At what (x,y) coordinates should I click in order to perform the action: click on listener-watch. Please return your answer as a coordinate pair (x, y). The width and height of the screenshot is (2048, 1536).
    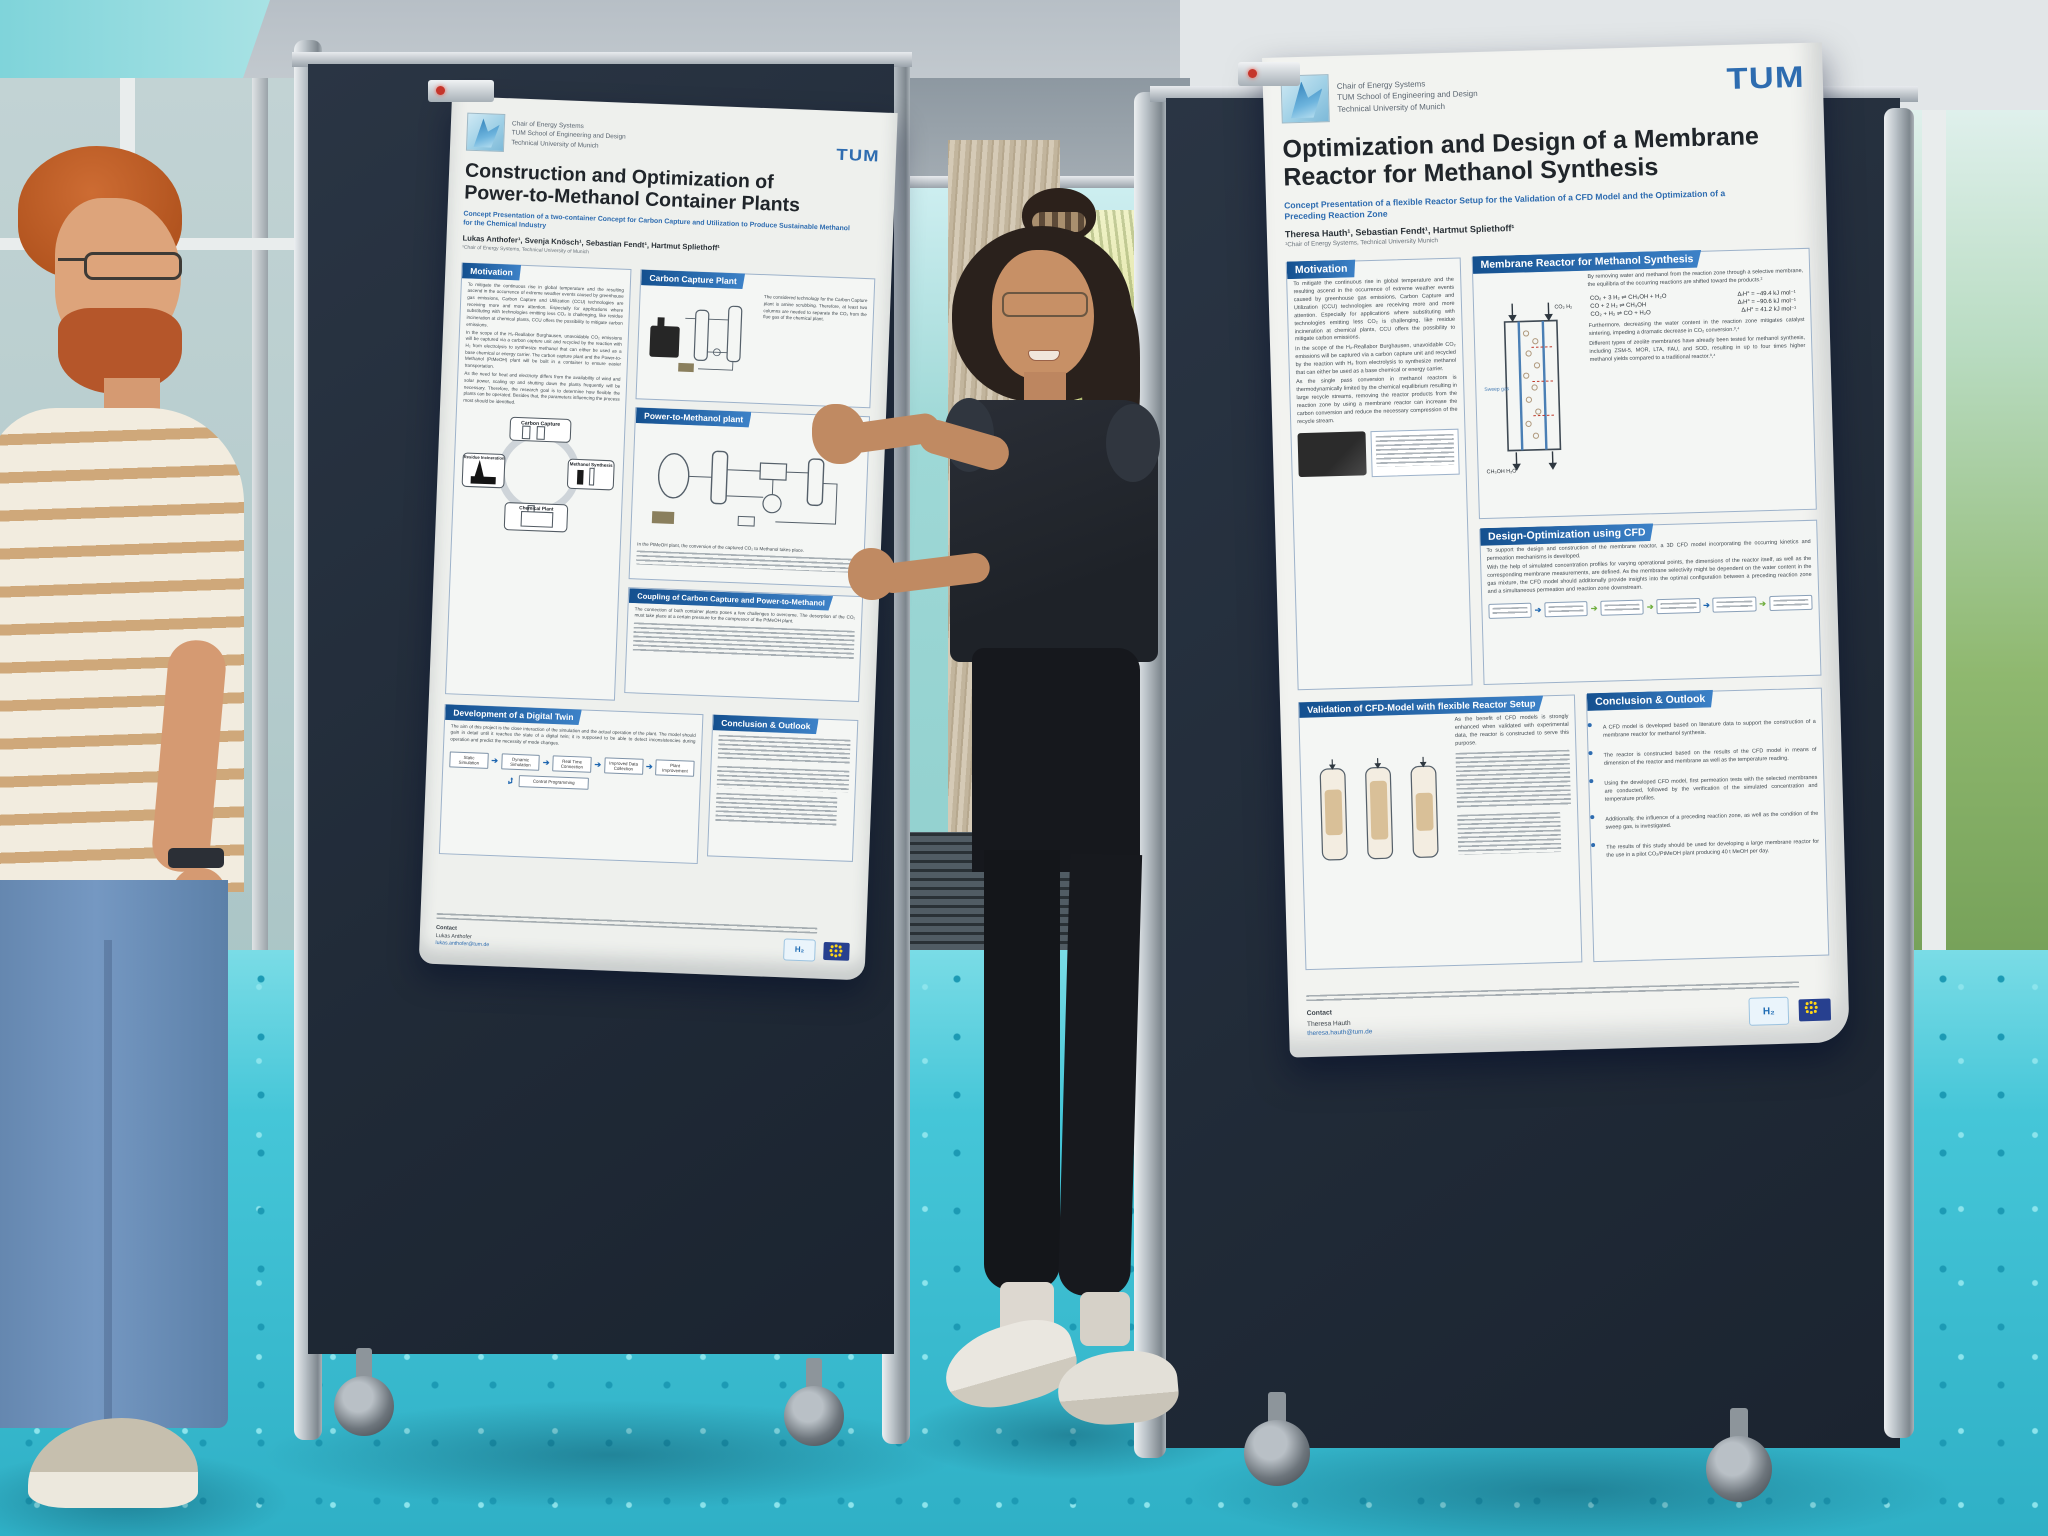
    Looking at the image, I should click on (196, 858).